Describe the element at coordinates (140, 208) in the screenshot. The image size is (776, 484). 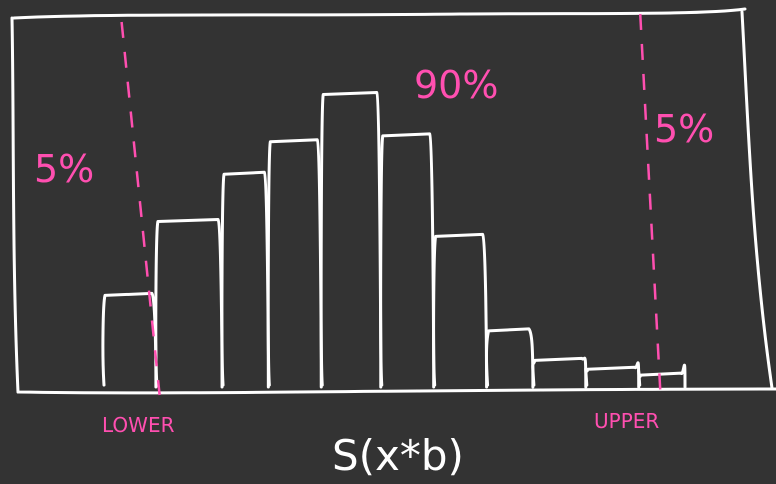
I see `lower-cutoff-line` at that location.